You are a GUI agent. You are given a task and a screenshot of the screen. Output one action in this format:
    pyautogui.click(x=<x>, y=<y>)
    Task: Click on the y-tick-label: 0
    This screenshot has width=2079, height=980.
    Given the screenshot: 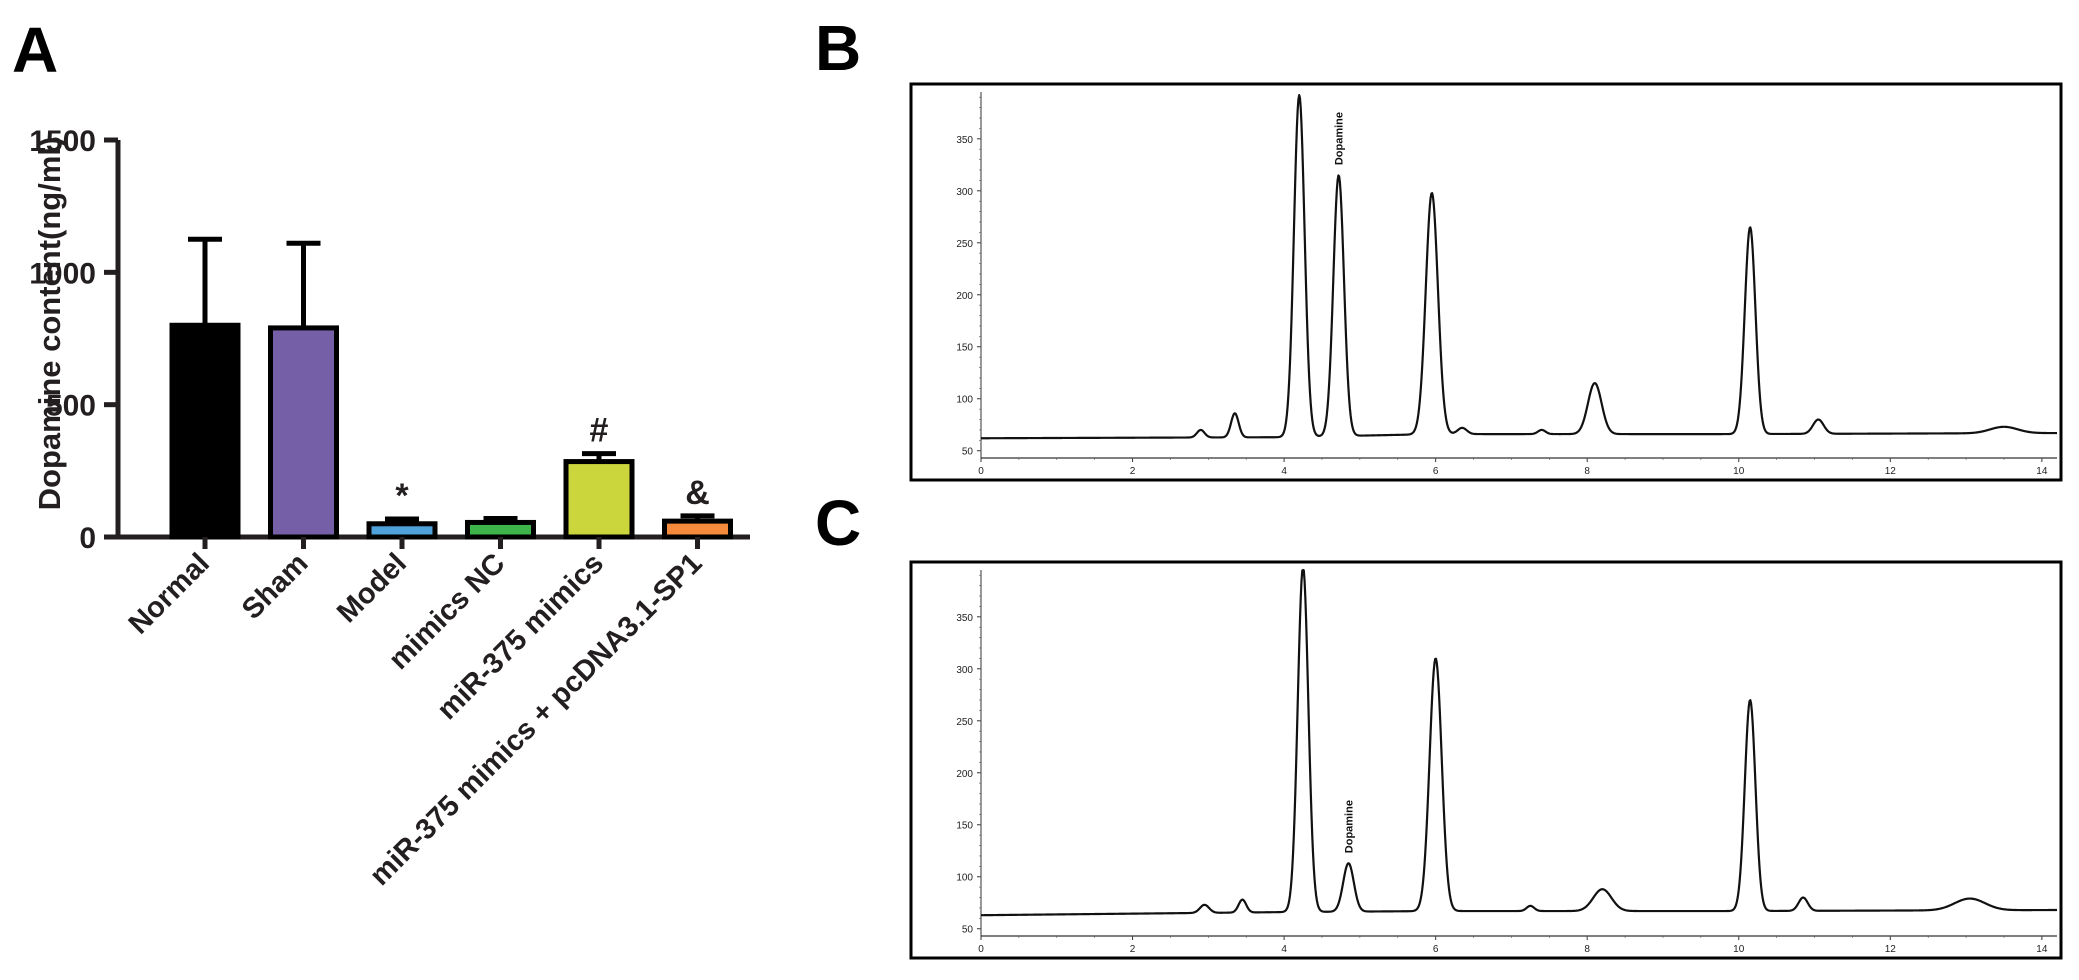 What is the action you would take?
    pyautogui.click(x=87, y=538)
    